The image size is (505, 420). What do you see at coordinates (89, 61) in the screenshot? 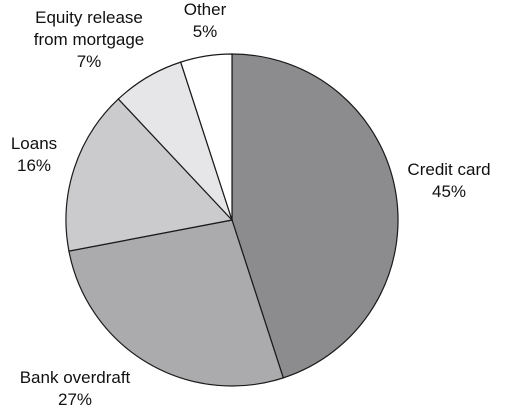
I see `slice-value-equity-release-from-mortgage: 7%` at bounding box center [89, 61].